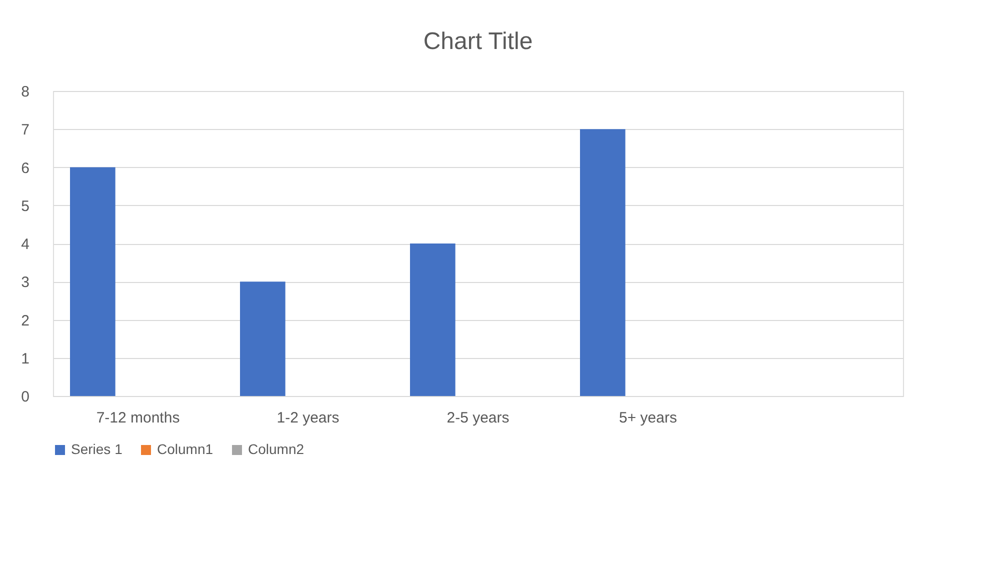  Describe the element at coordinates (25, 130) in the screenshot. I see `y-tick-label: 7` at that location.